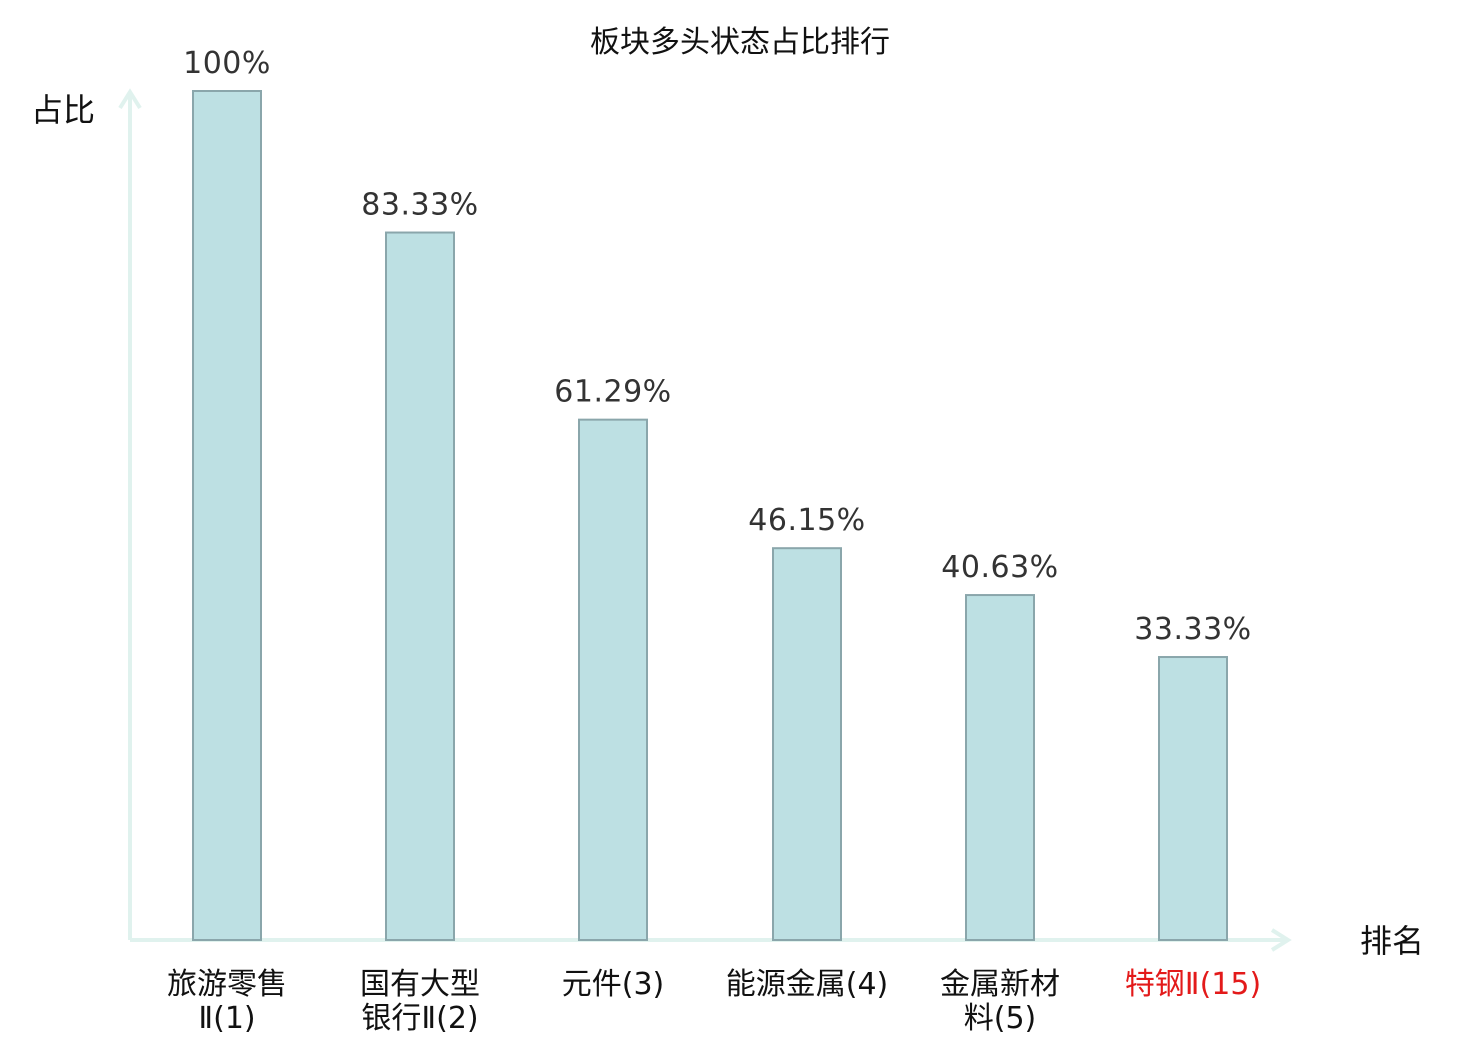 This screenshot has width=1480, height=1040. Describe the element at coordinates (226, 1018) in the screenshot. I see `category-label-1-line-2: Ⅱ(1)` at that location.